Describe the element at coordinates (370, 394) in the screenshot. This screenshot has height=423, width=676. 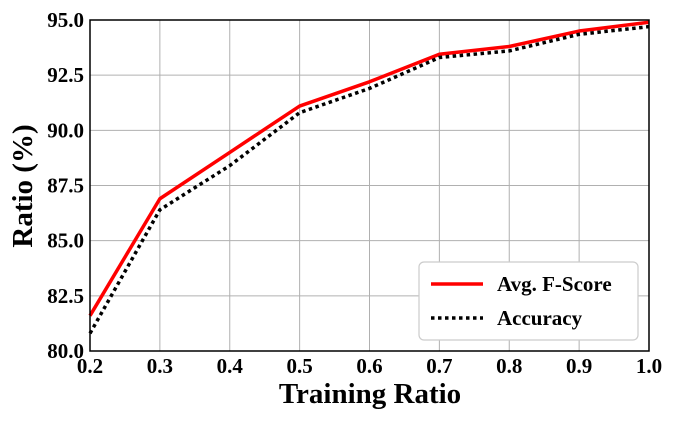
I see `x-axis-label: Training Ratio` at that location.